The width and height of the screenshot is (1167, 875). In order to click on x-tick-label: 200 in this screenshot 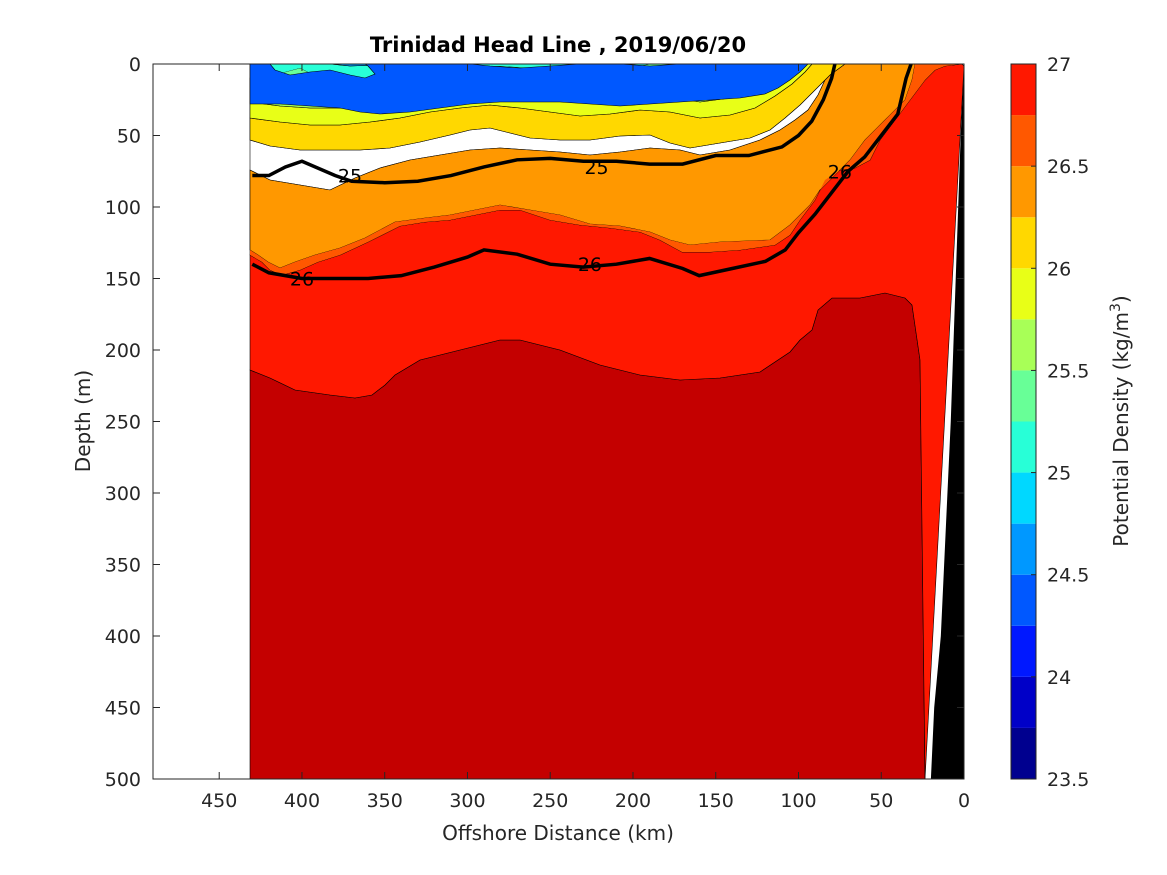, I will do `click(633, 801)`.